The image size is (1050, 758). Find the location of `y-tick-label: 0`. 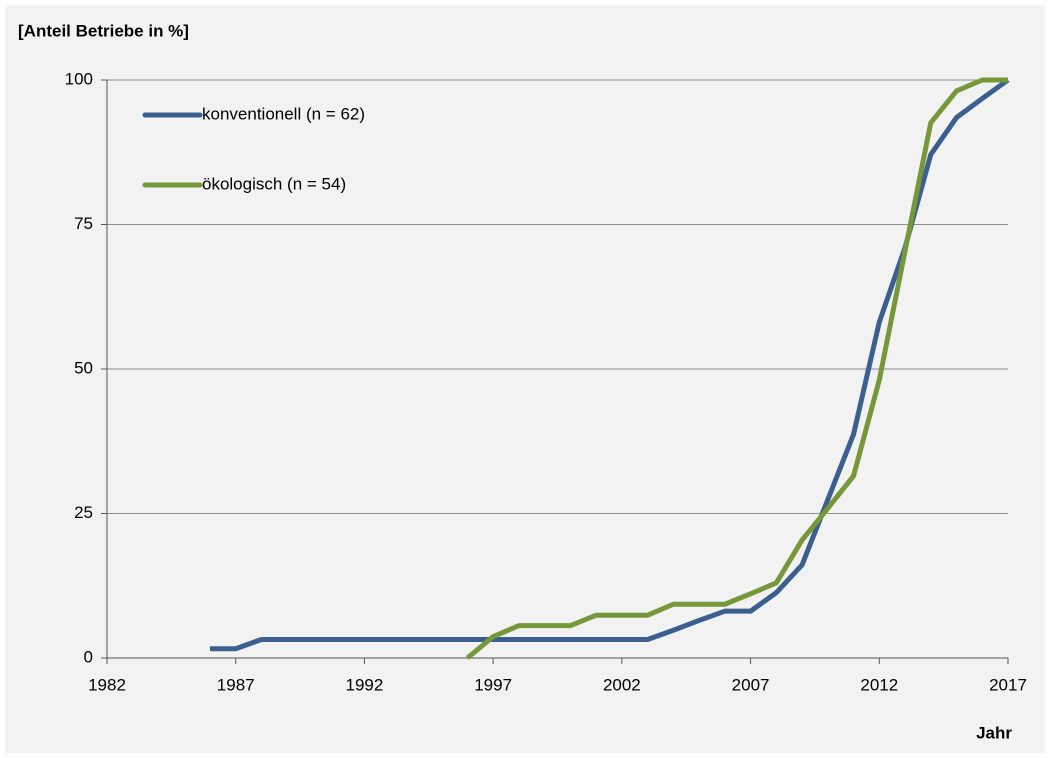

y-tick-label: 0 is located at coordinates (88, 656).